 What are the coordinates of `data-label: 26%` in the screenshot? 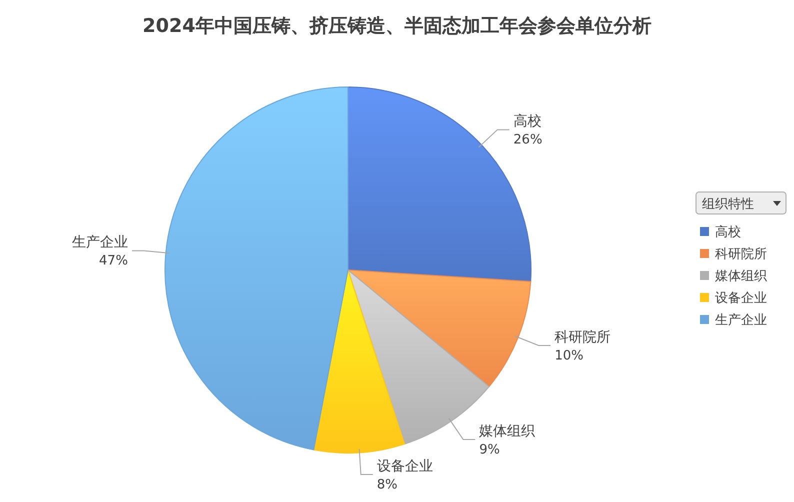 It's located at (527, 140).